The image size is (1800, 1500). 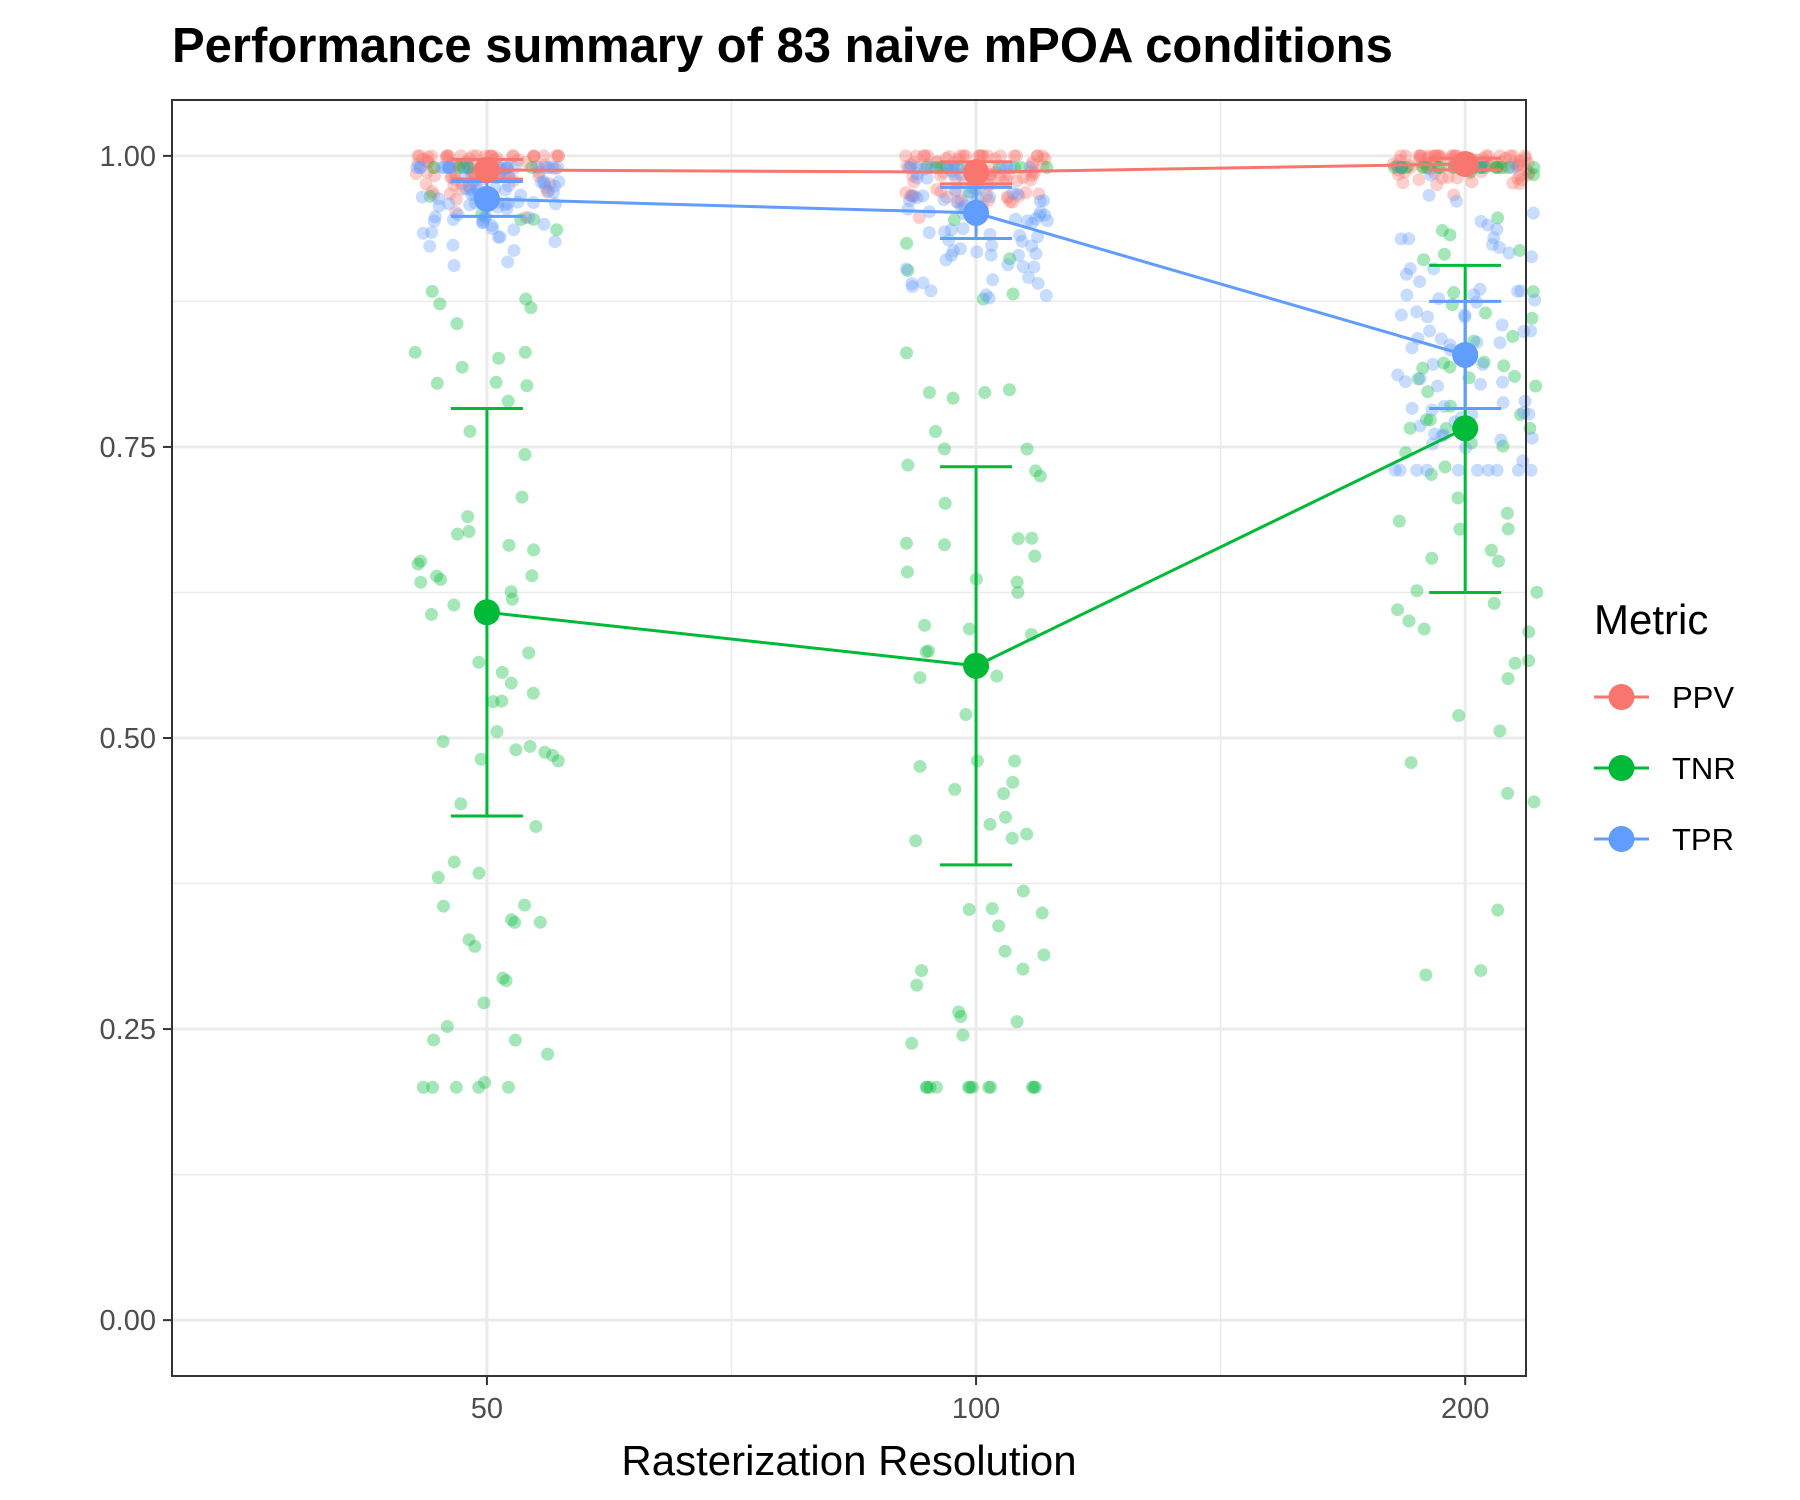 What do you see at coordinates (1665, 726) in the screenshot?
I see `legend: Metric PPV TNR TPR` at bounding box center [1665, 726].